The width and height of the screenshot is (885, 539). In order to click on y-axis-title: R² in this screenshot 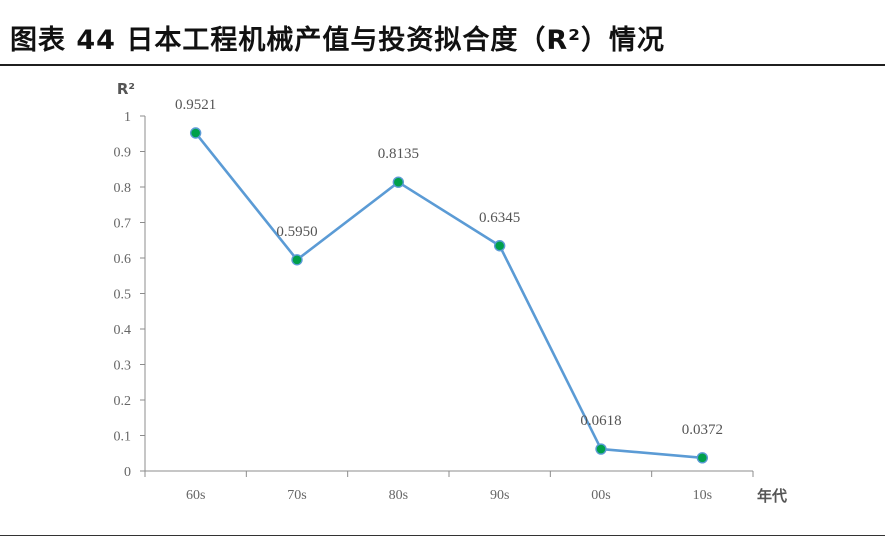, I will do `click(126, 89)`.